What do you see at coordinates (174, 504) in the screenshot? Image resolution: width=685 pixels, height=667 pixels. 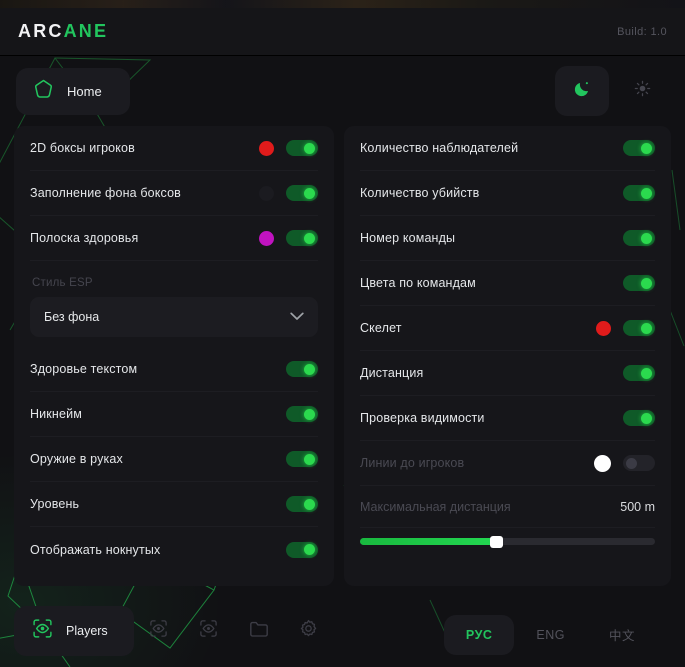 I see `setting-row: Уровень` at bounding box center [174, 504].